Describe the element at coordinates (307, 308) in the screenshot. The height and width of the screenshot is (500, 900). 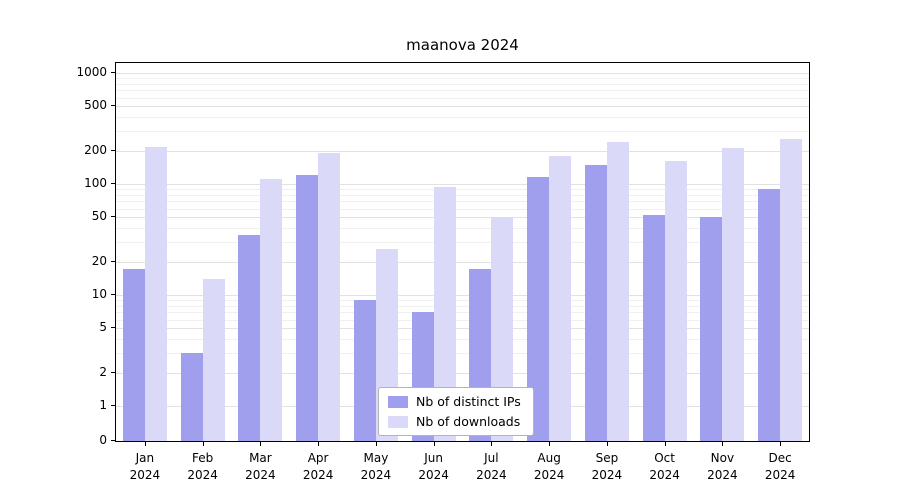
I see `bar-distinct-ips-apr` at that location.